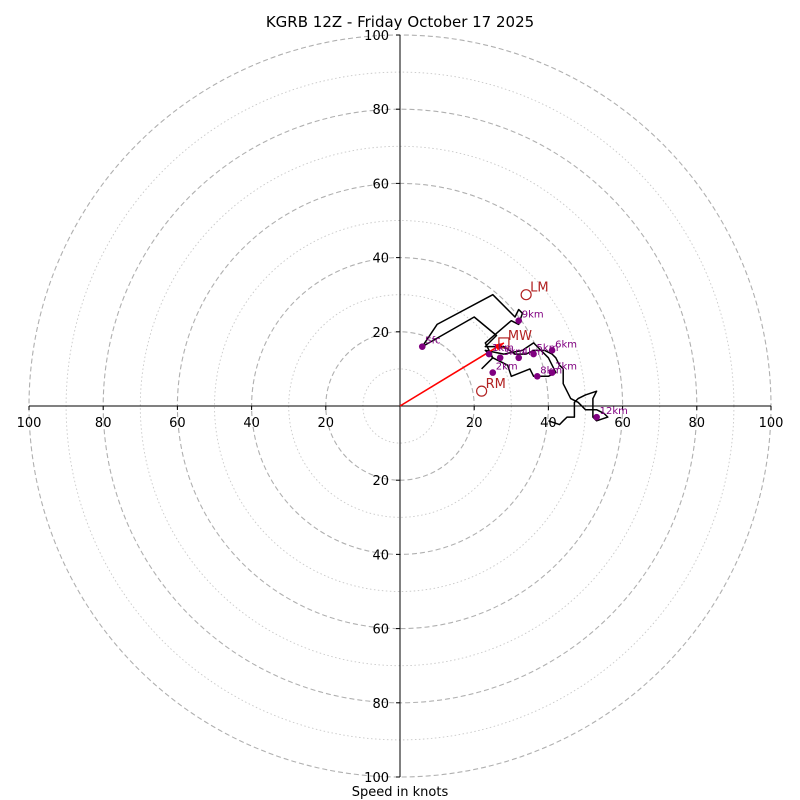 The height and width of the screenshot is (800, 800). I want to click on height-marker-label: 1km, so click(503, 348).